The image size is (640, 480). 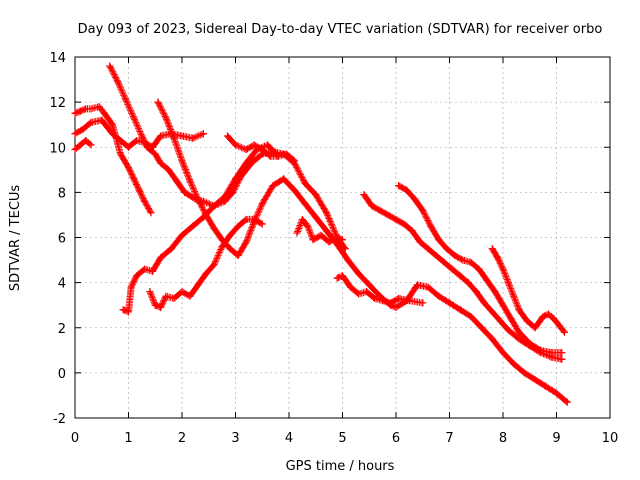 I want to click on y-tick-label: 14, so click(x=57, y=58).